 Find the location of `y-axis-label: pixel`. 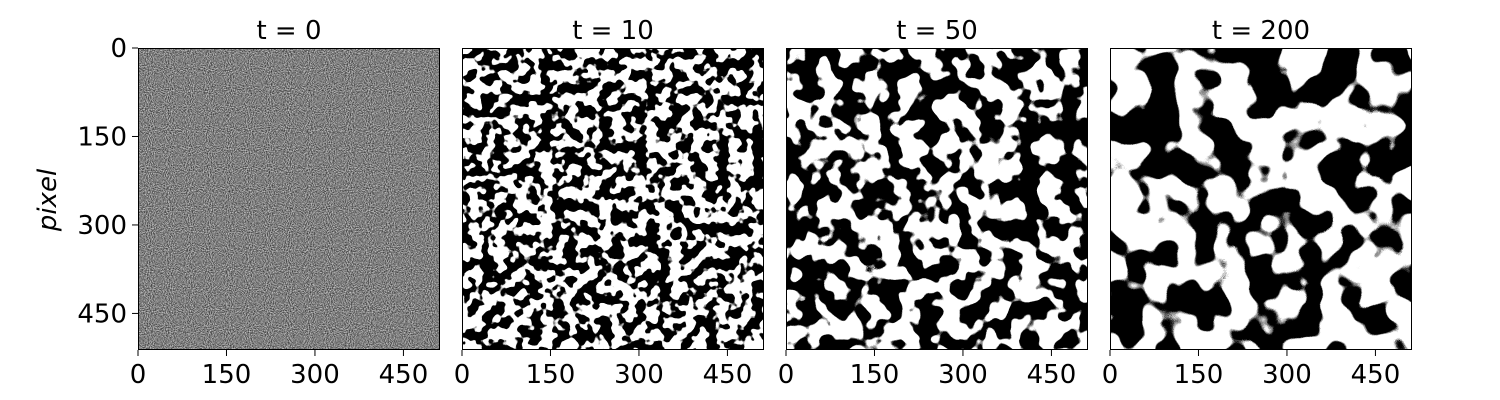

y-axis-label: pixel is located at coordinates (48, 200).